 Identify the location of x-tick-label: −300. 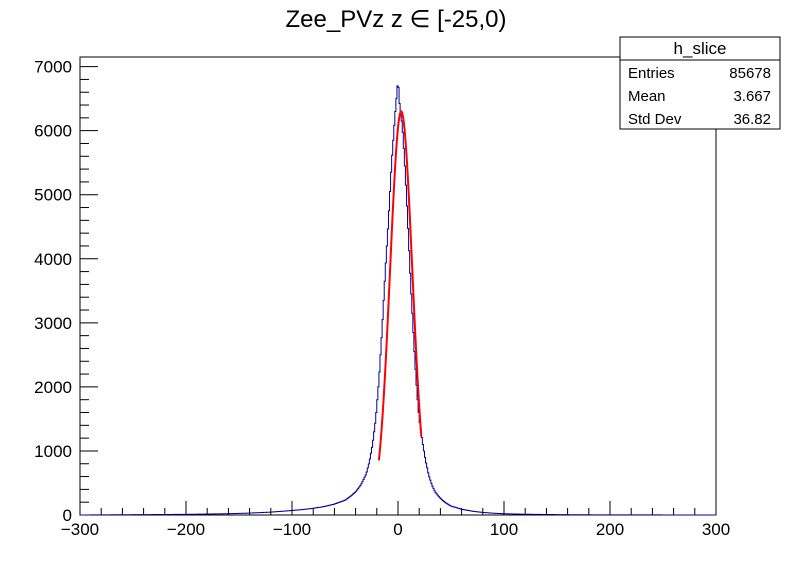
(80, 529).